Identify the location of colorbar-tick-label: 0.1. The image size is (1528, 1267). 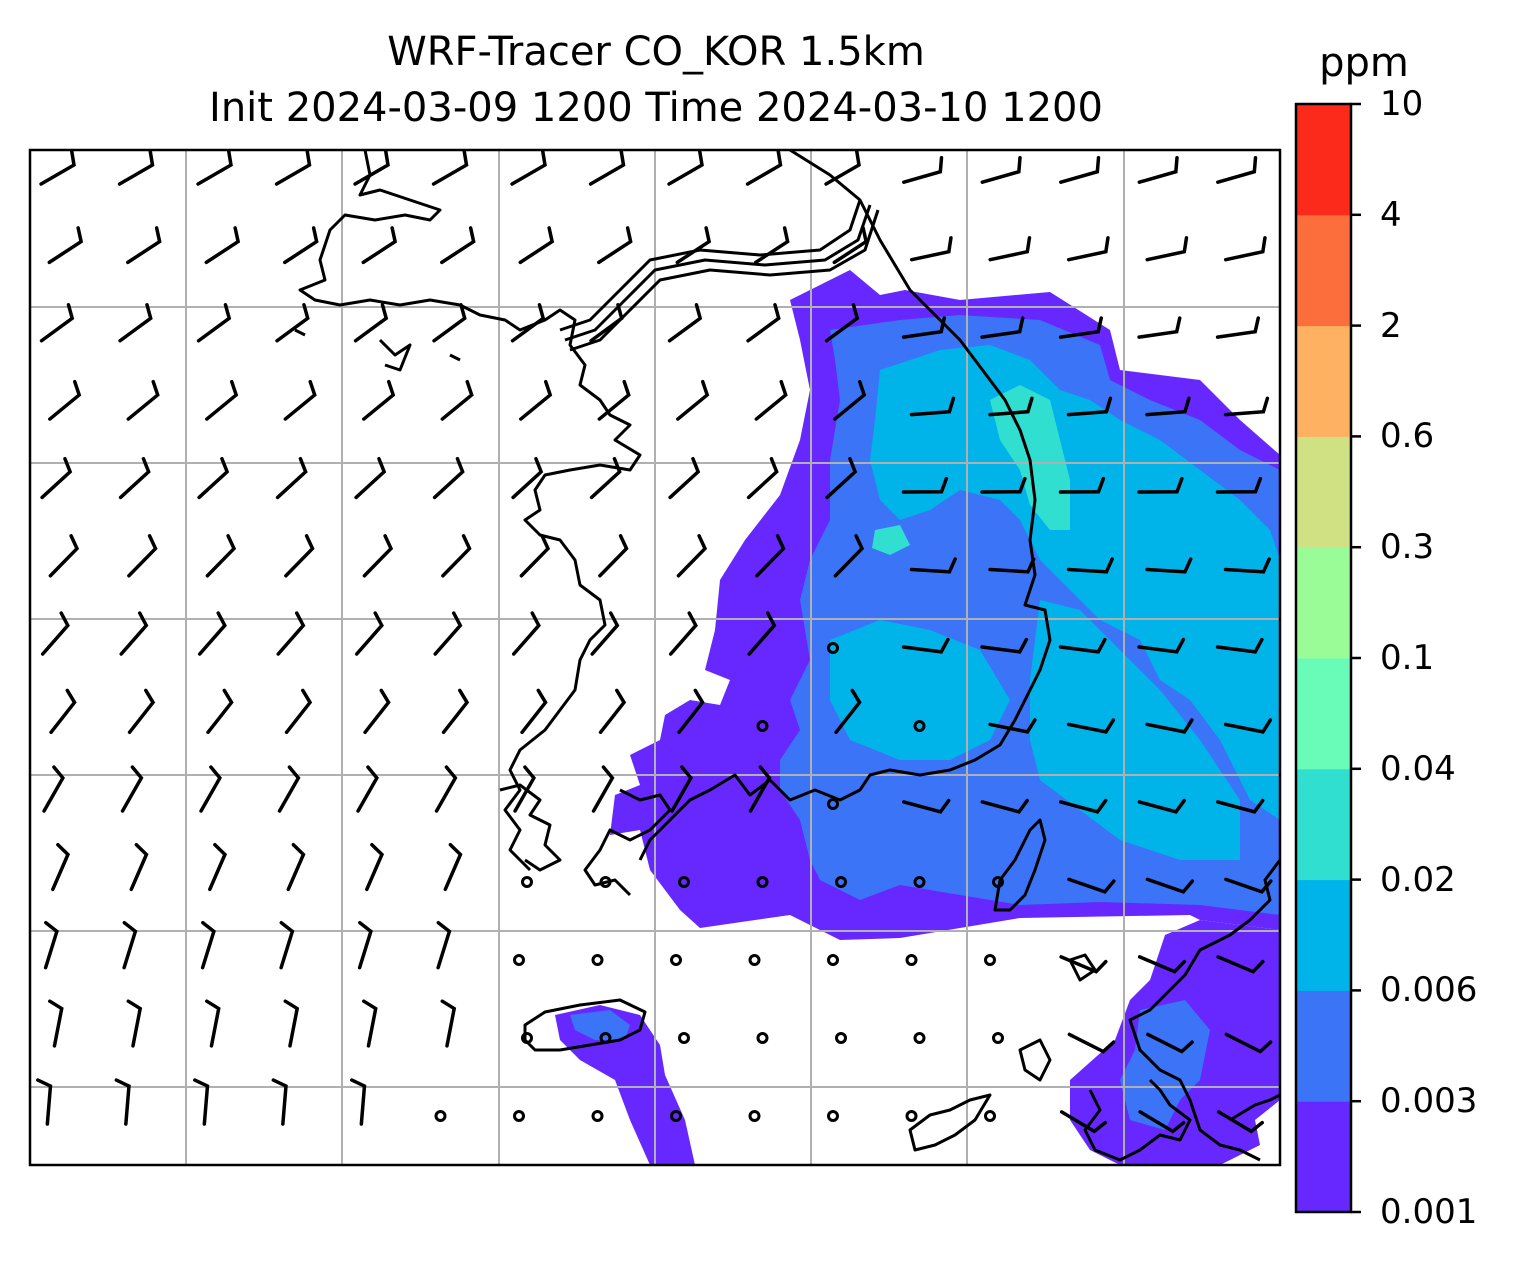
(1407, 658).